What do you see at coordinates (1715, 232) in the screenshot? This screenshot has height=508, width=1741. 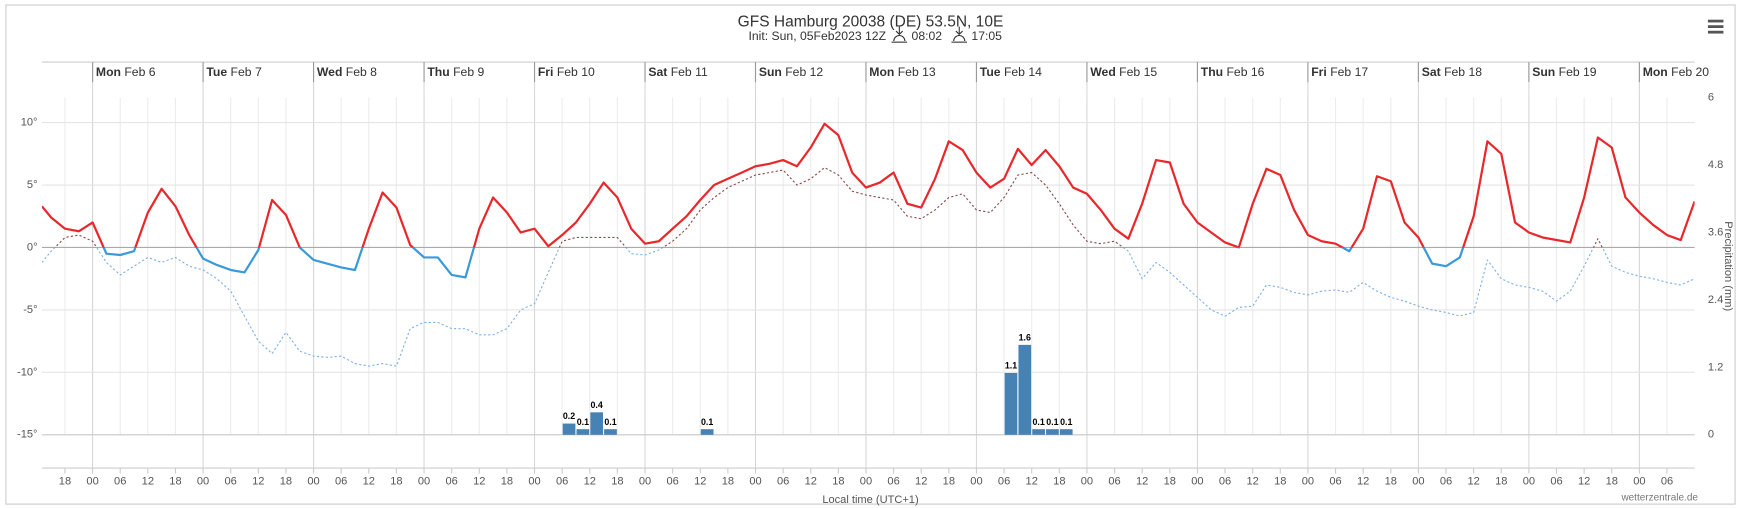 I see `y2-tick-label: 3.6` at bounding box center [1715, 232].